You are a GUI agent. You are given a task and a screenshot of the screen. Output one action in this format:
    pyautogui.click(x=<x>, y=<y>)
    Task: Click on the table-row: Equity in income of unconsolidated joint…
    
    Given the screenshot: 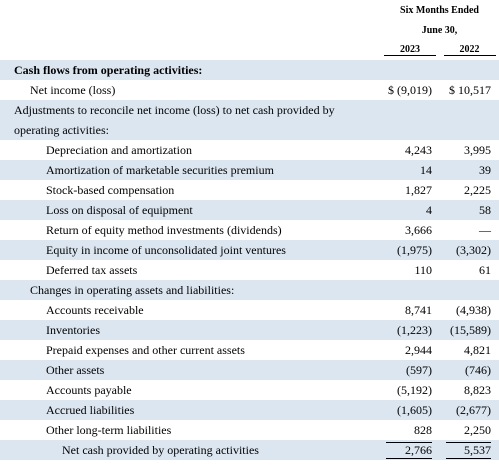 What is the action you would take?
    pyautogui.click(x=249, y=250)
    